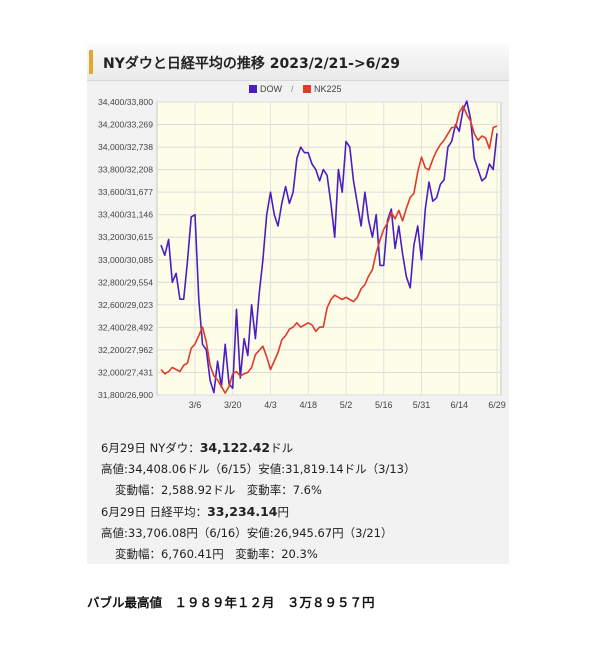  What do you see at coordinates (422, 405) in the screenshot?
I see `x-tick-label: 5/31` at bounding box center [422, 405].